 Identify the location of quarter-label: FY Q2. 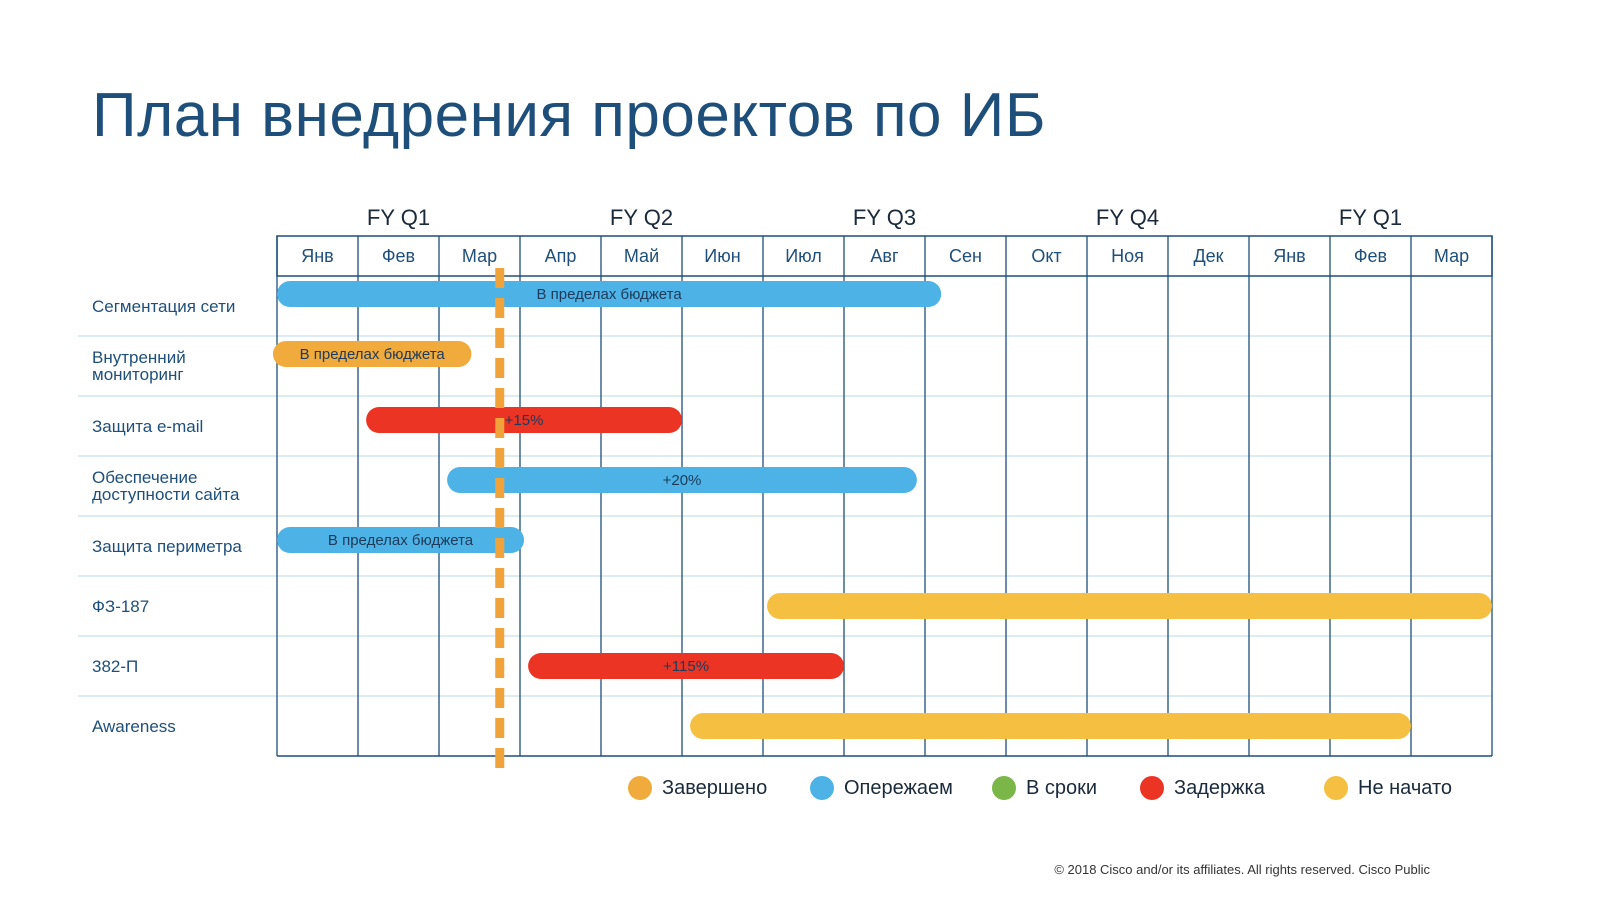
(641, 217).